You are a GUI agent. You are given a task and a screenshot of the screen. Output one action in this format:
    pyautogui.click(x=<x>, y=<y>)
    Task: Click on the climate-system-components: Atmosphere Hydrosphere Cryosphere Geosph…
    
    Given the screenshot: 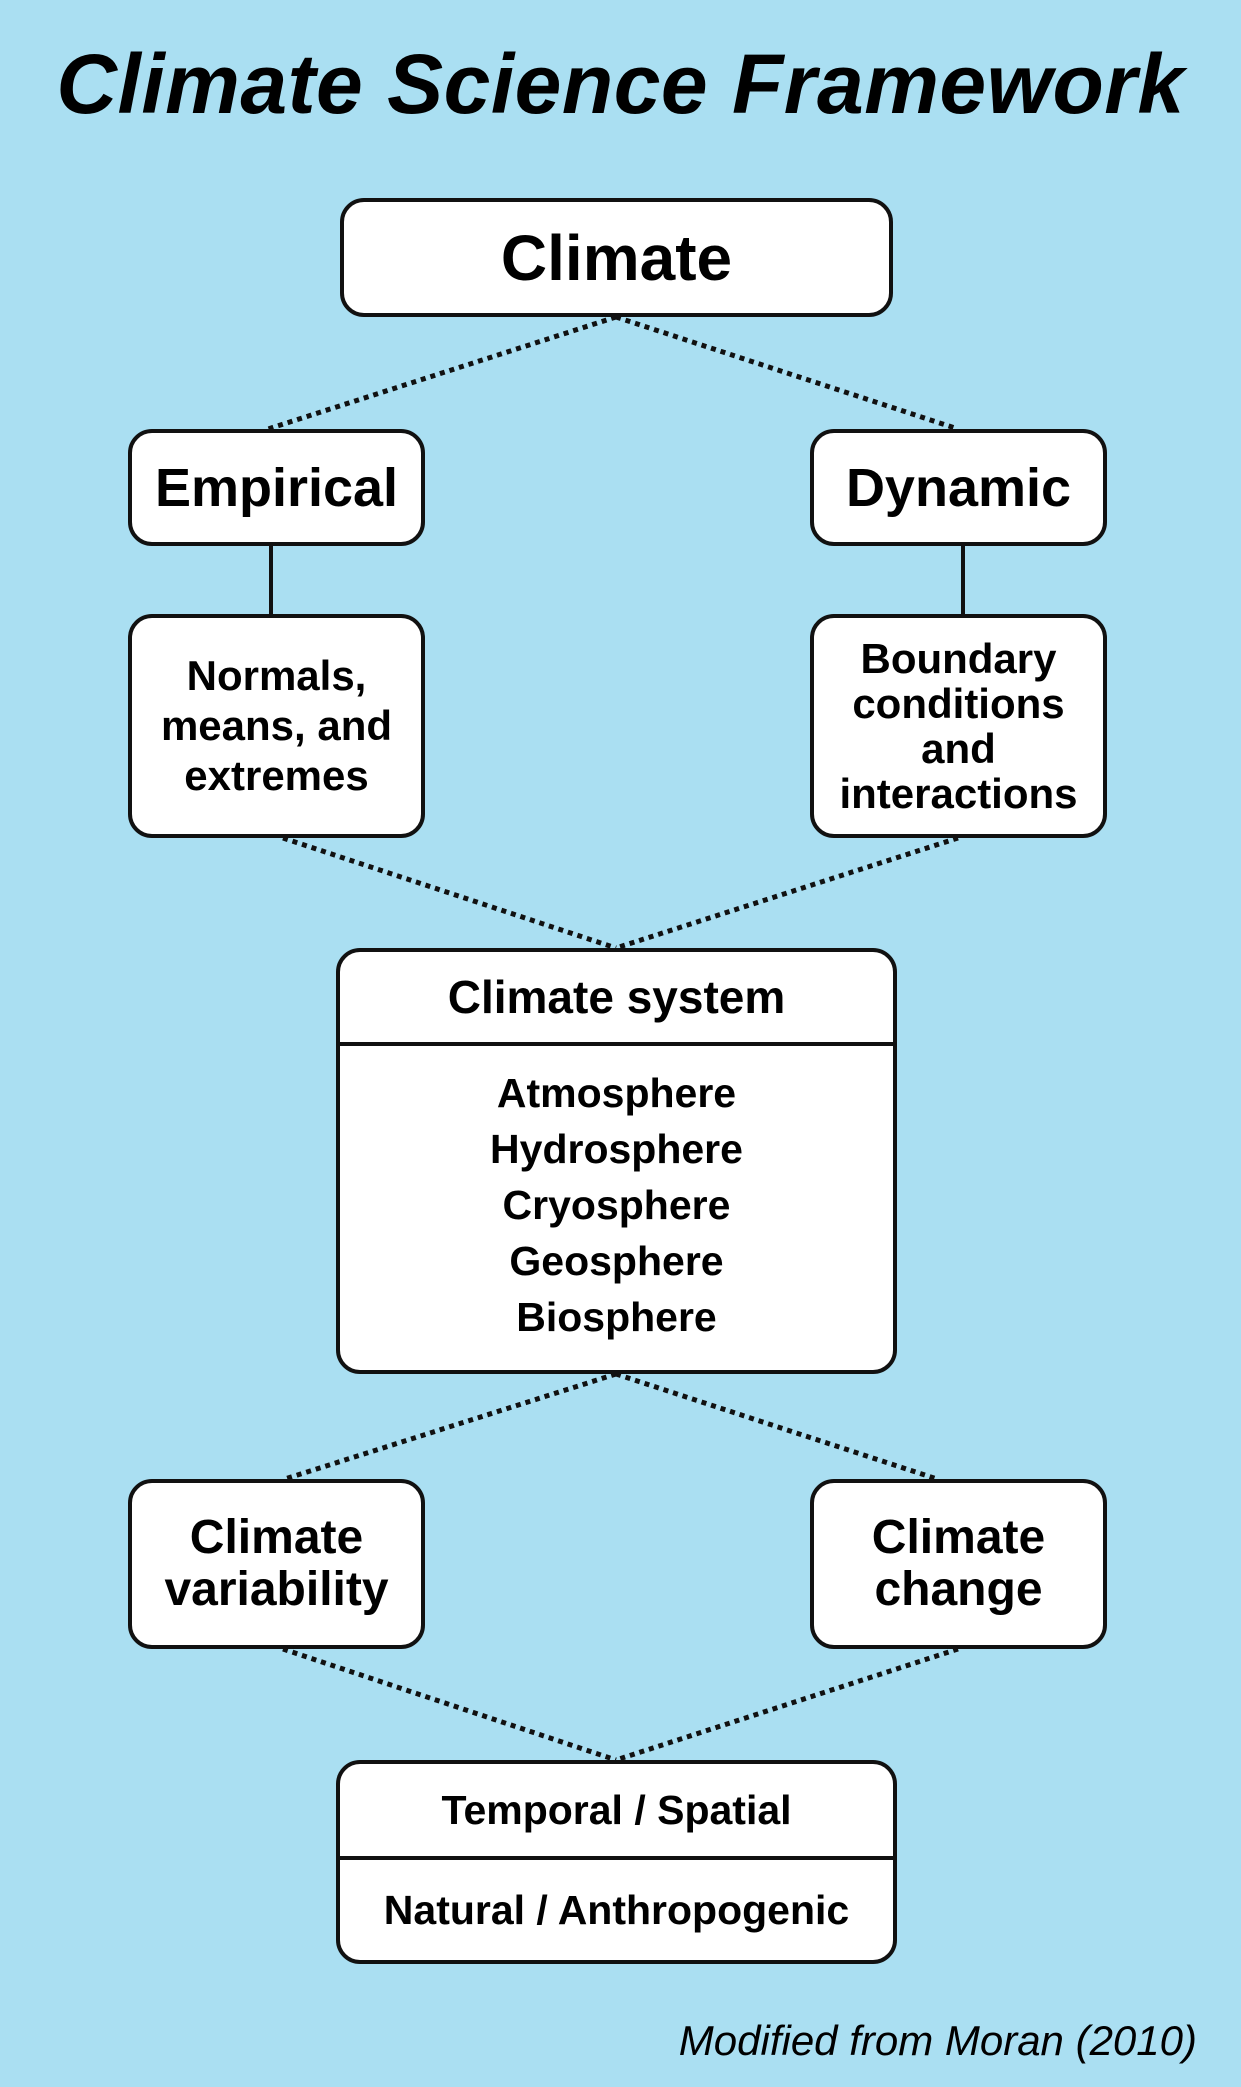 What is the action you would take?
    pyautogui.click(x=616, y=1208)
    